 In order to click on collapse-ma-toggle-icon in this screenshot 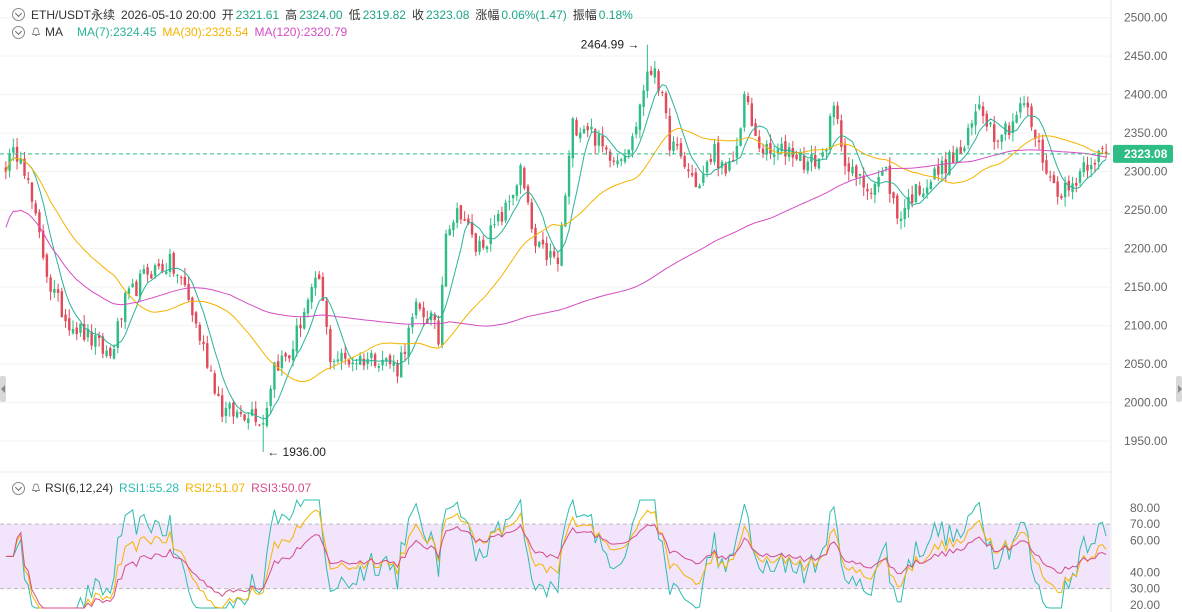, I will do `click(18, 32)`.